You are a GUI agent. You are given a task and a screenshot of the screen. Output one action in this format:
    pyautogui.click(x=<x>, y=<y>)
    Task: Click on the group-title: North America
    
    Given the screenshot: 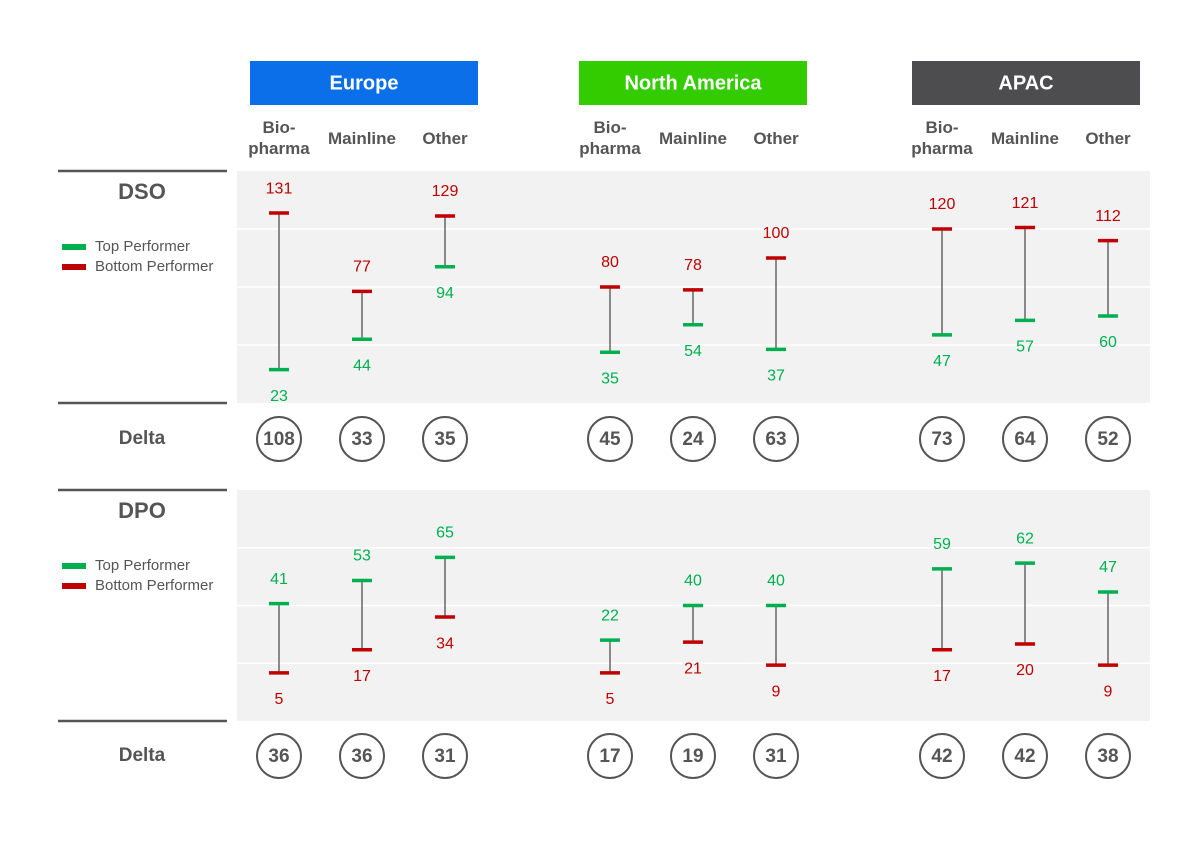 What is the action you would take?
    pyautogui.click(x=693, y=83)
    